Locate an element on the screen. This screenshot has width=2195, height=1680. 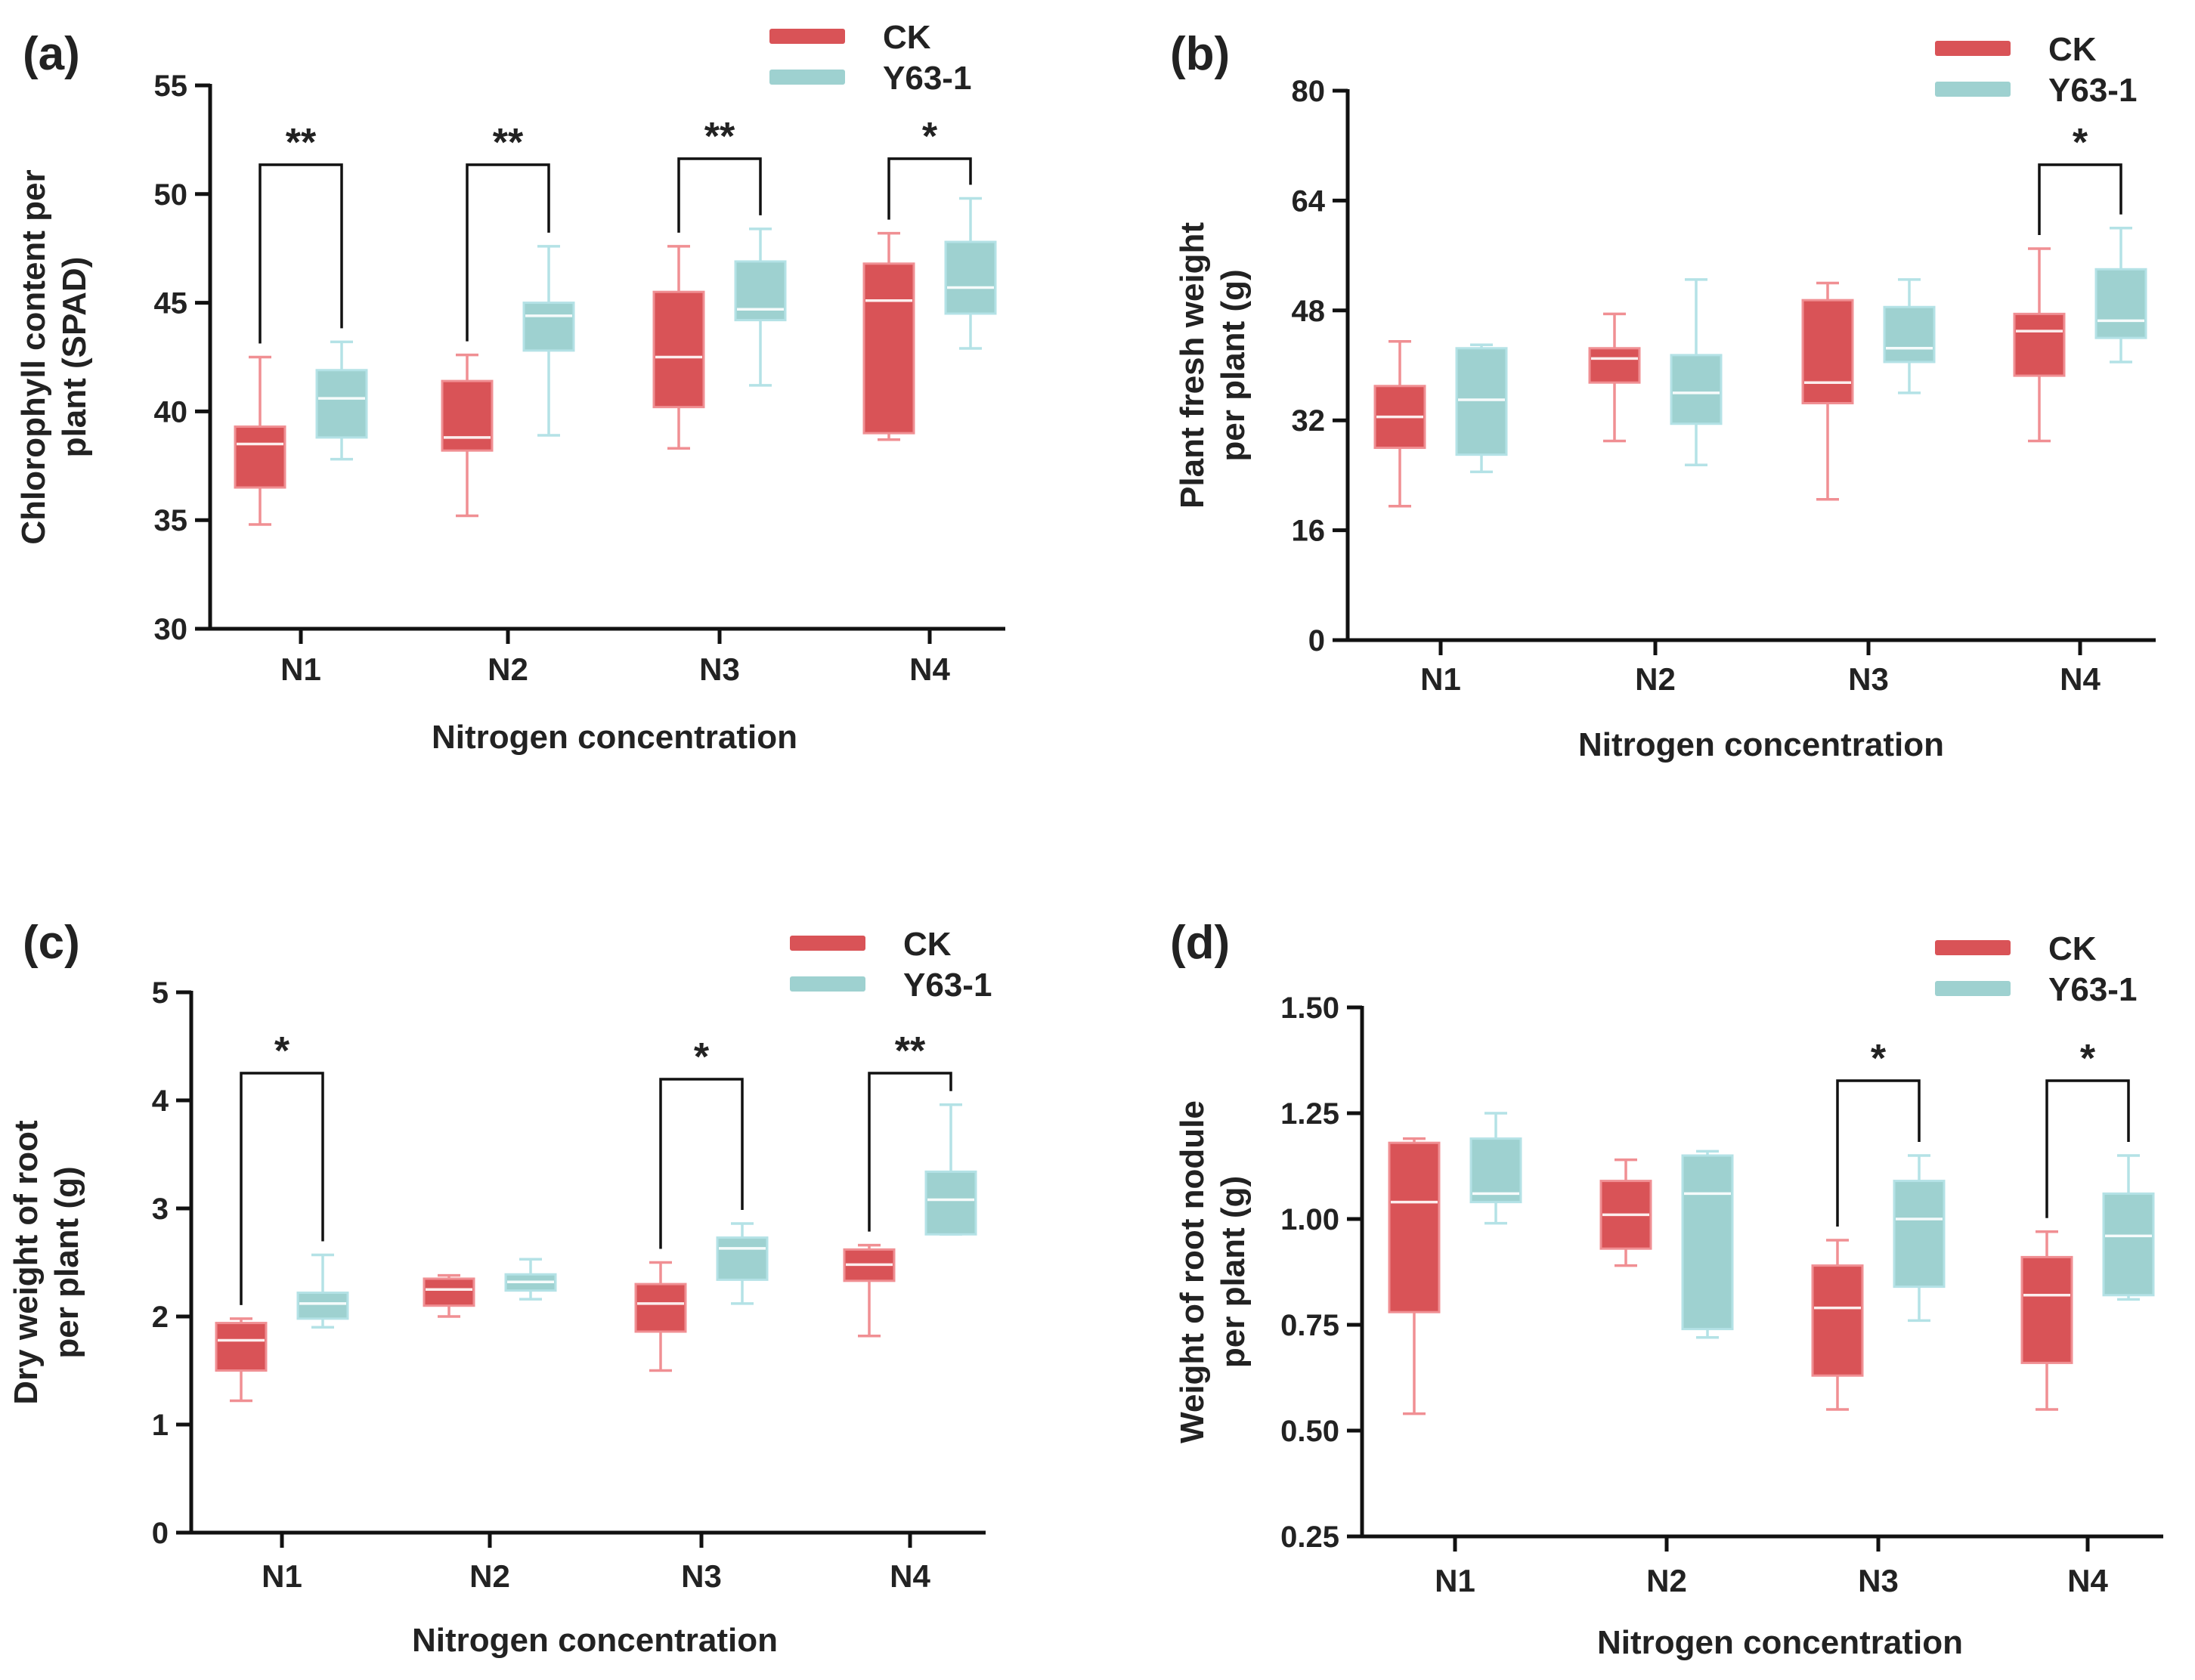
y-tick-label: 64 is located at coordinates (1309, 201).